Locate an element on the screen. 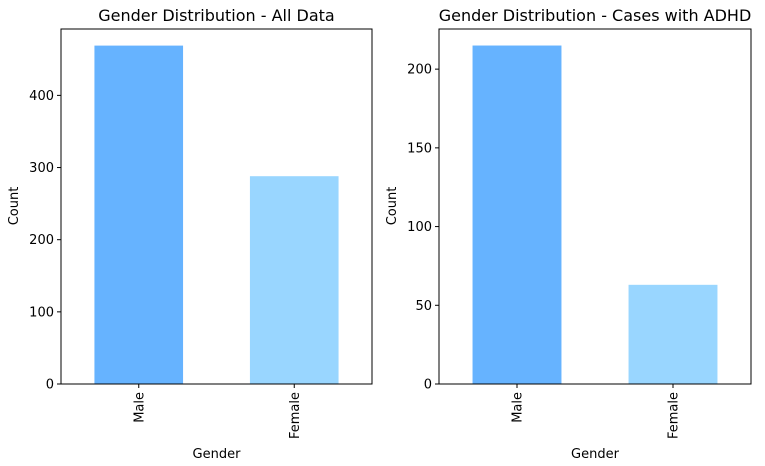  chart-title: Gender Distribution - All Data is located at coordinates (216, 15).